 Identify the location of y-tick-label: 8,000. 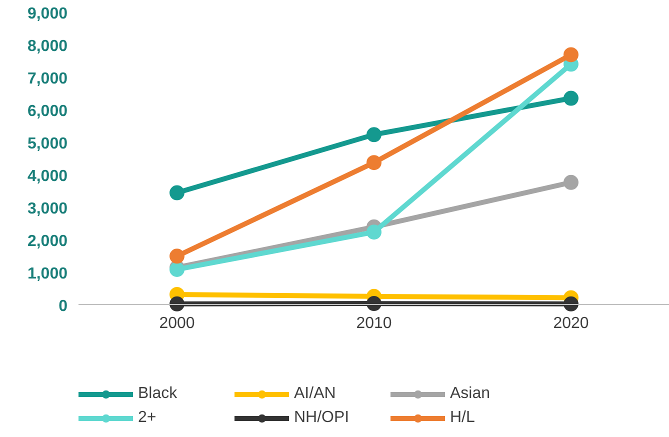
(47, 46).